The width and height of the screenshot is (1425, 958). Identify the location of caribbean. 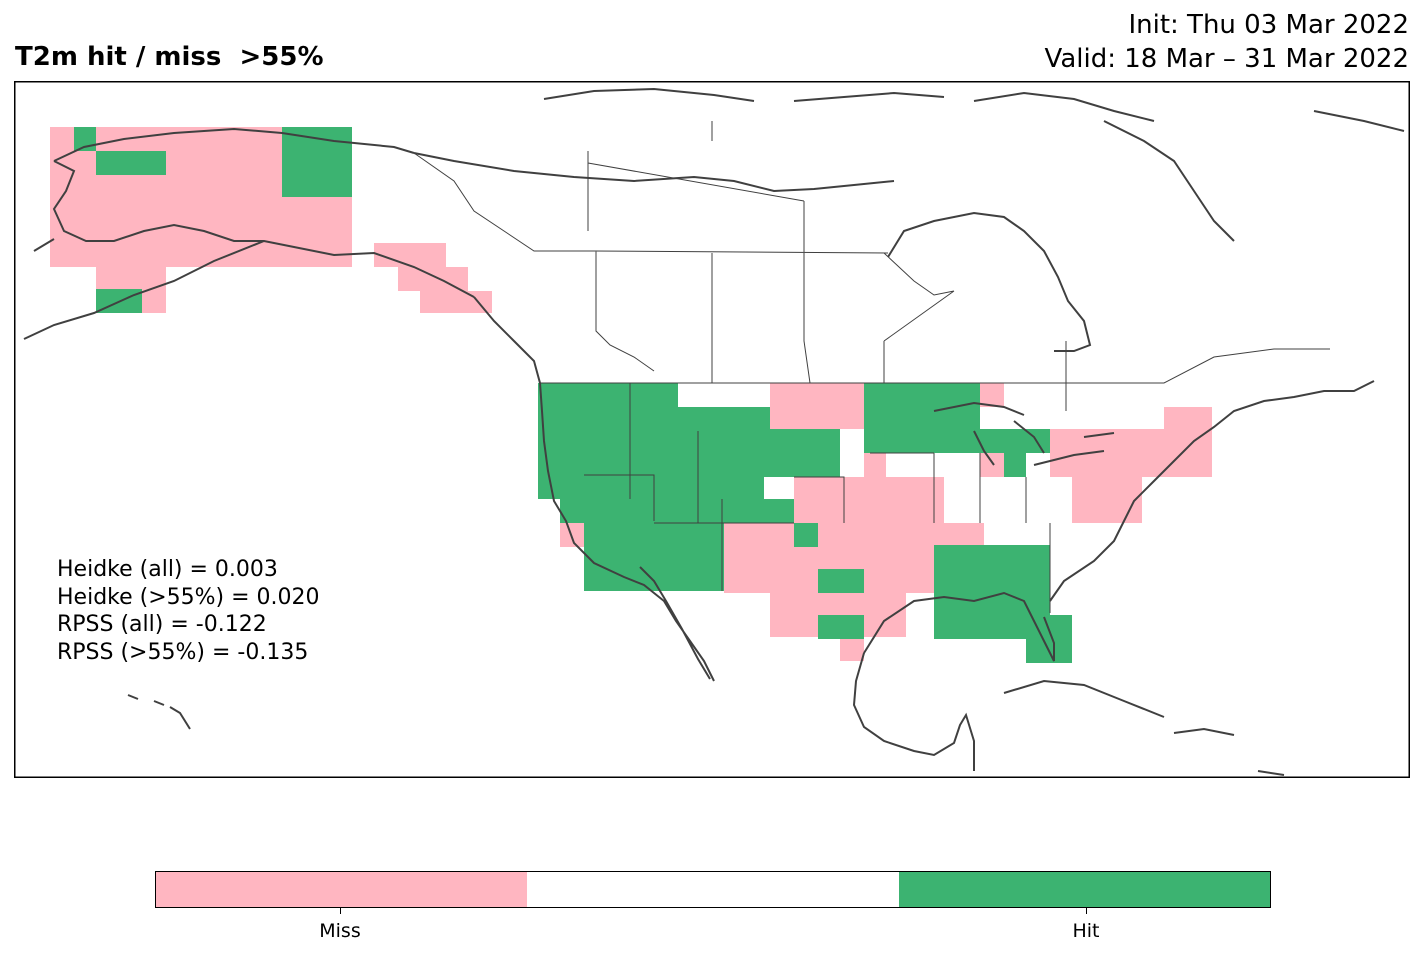
(1144, 727).